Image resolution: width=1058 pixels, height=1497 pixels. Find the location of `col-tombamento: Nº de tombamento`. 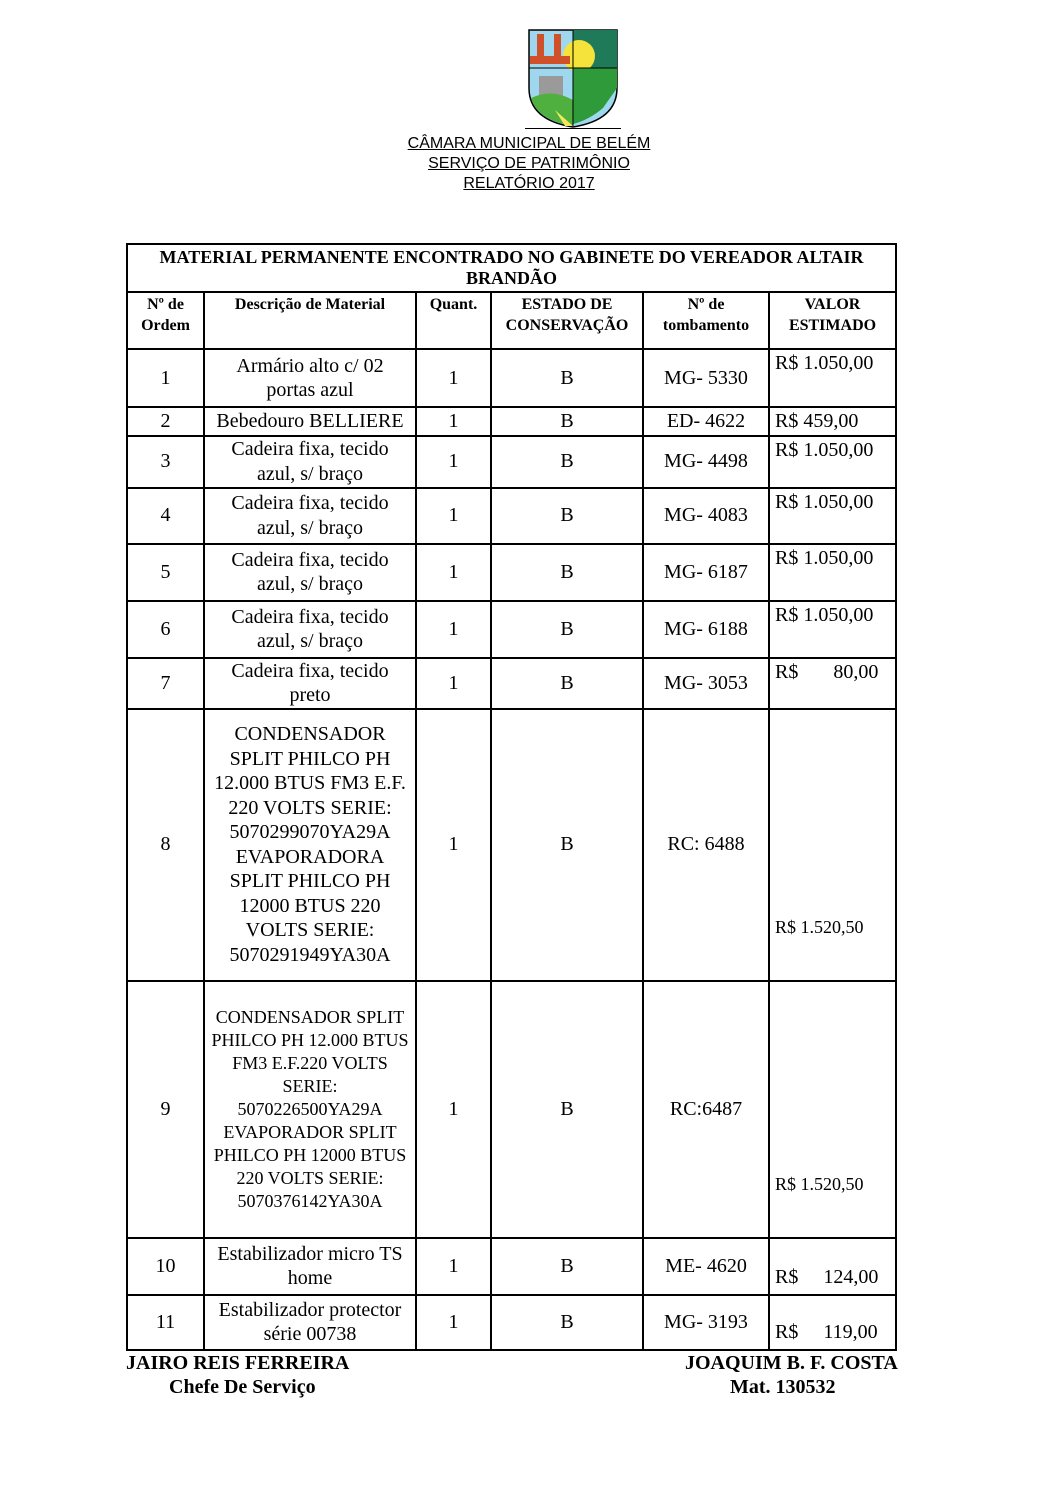

col-tombamento: Nº de tombamento is located at coordinates (706, 320).